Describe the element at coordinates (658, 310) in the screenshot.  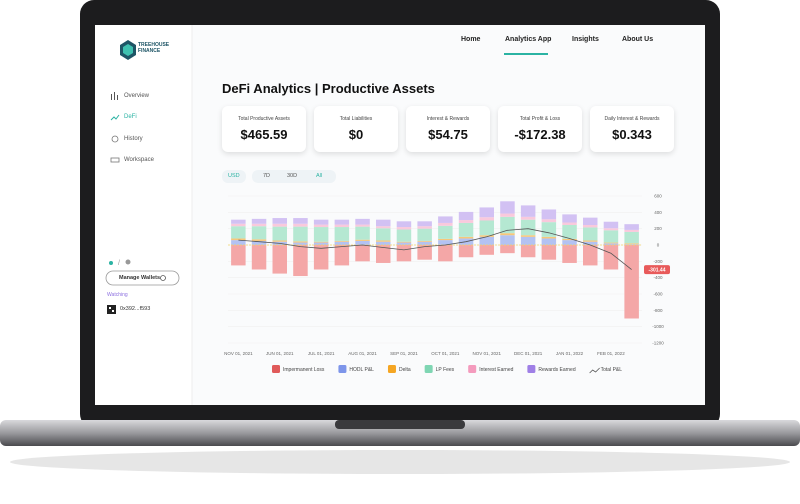
I see `y-tick-label: -800` at that location.